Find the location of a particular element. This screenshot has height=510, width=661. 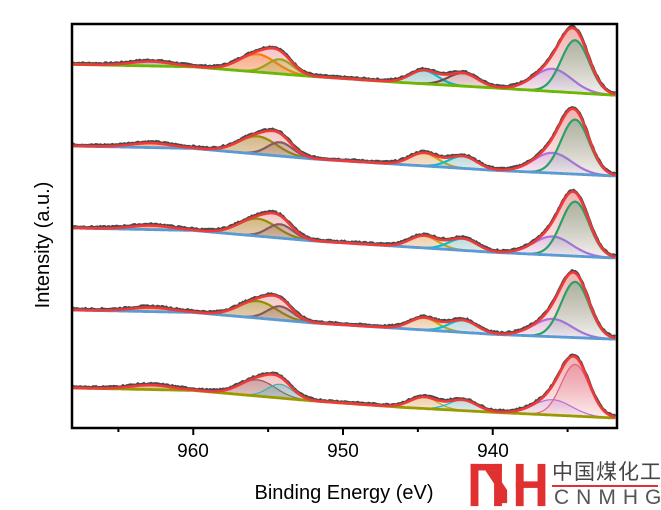

mh-logo-mark-icon is located at coordinates (508, 485).